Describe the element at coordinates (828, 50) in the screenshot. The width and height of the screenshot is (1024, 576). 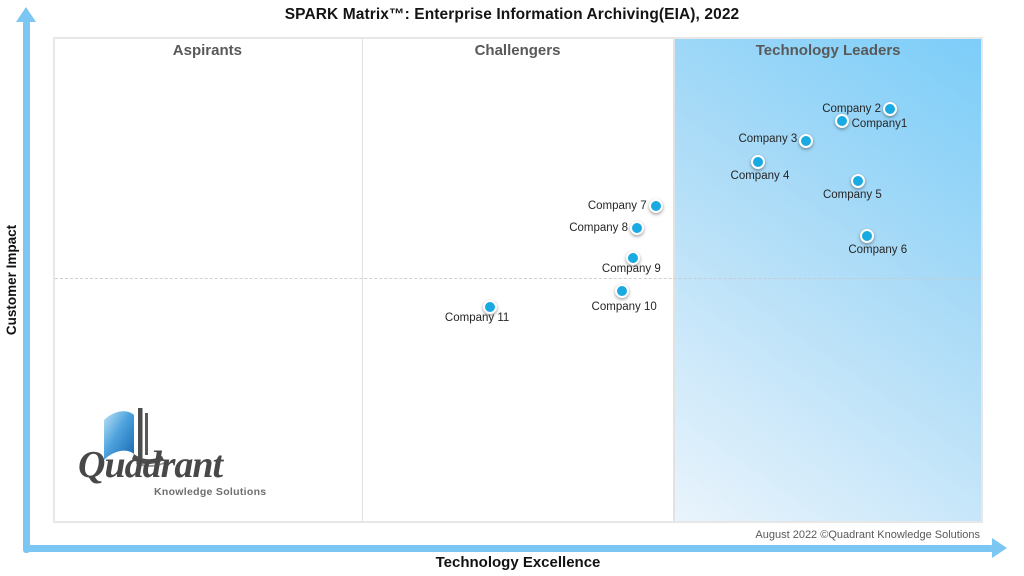
I see `quadrant-label-technology-leaders: Technology Leaders` at that location.